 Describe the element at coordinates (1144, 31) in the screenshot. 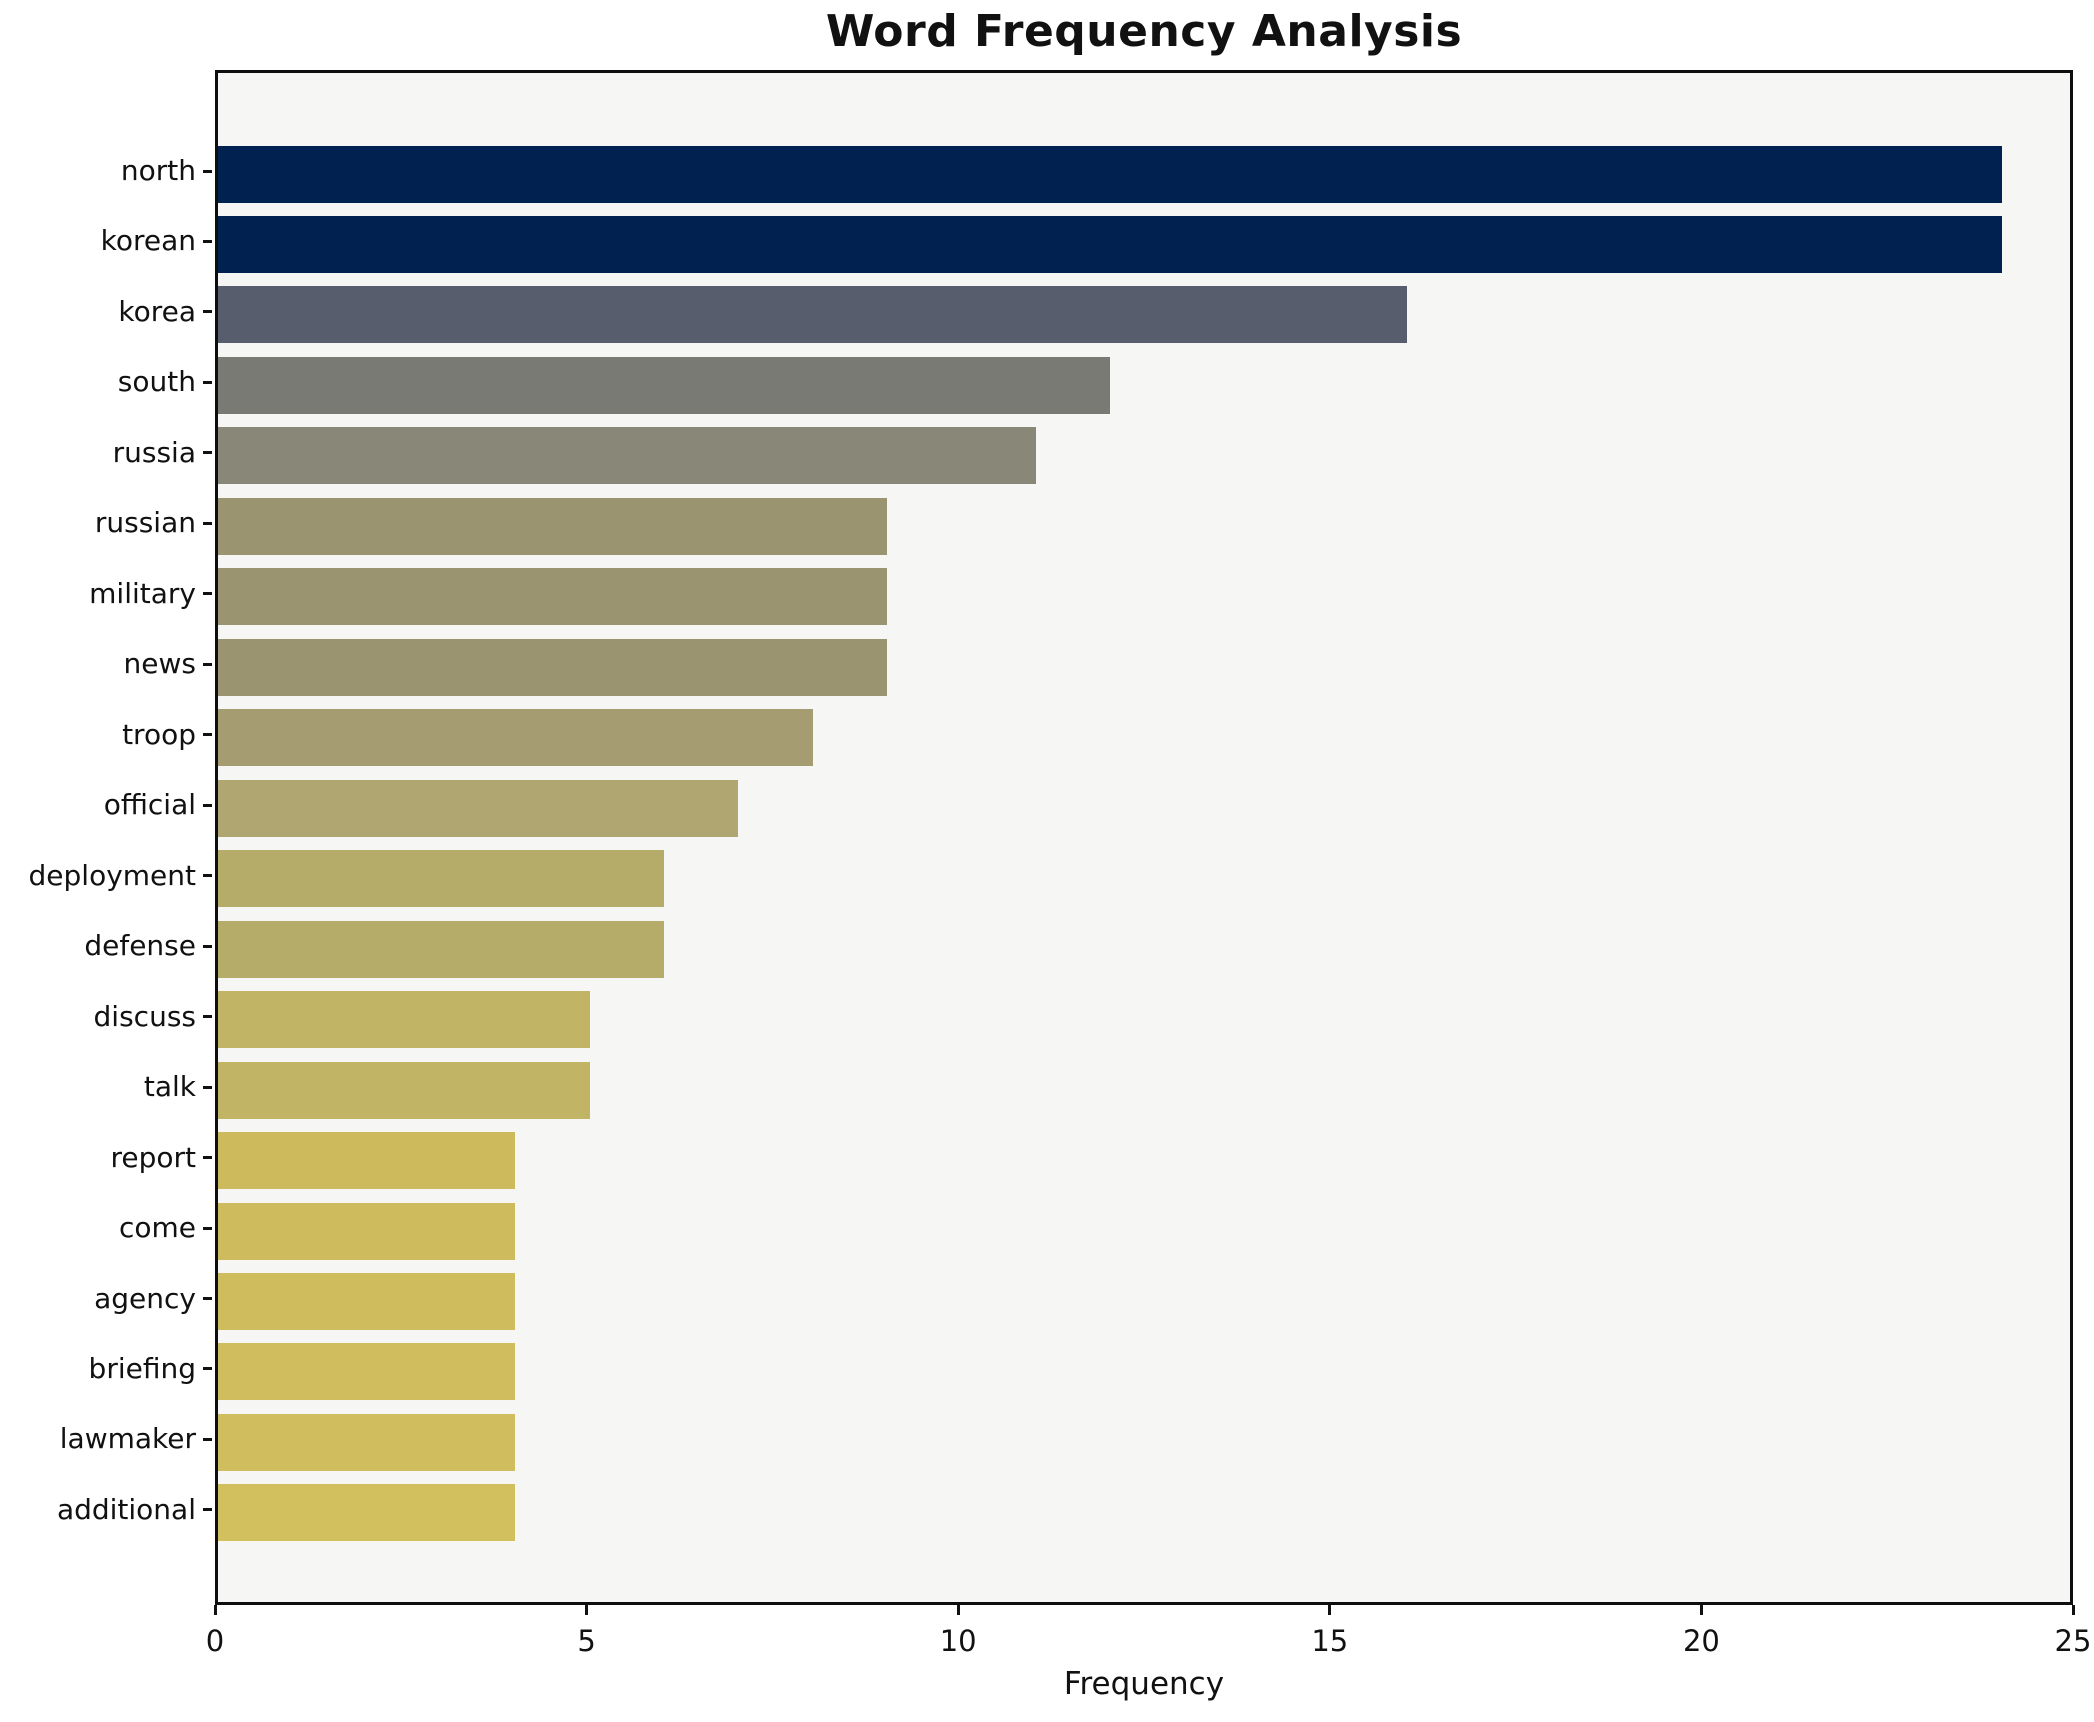

I see `chart-title: Word Frequency Analysis` at that location.